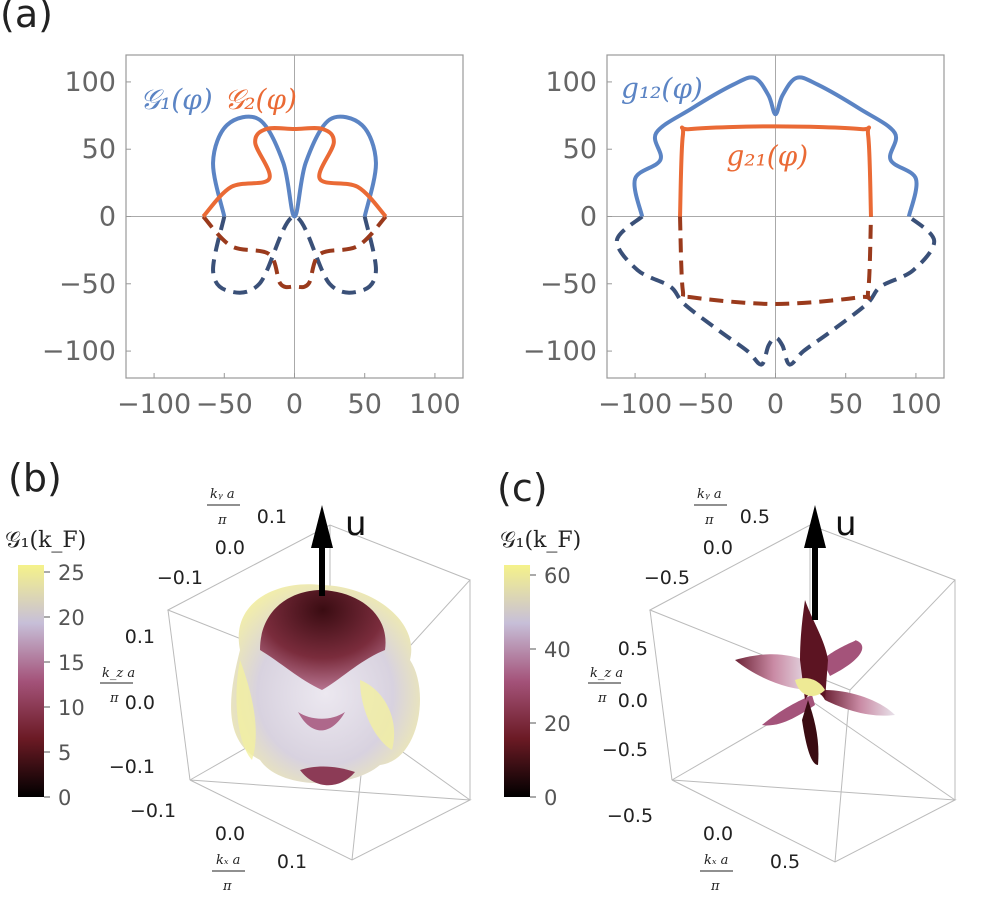 Image resolution: width=997 pixels, height=901 pixels. Describe the element at coordinates (550, 687) in the screenshot. I see `panel-c-colorbar-ticks: 60 40 20 0` at that location.